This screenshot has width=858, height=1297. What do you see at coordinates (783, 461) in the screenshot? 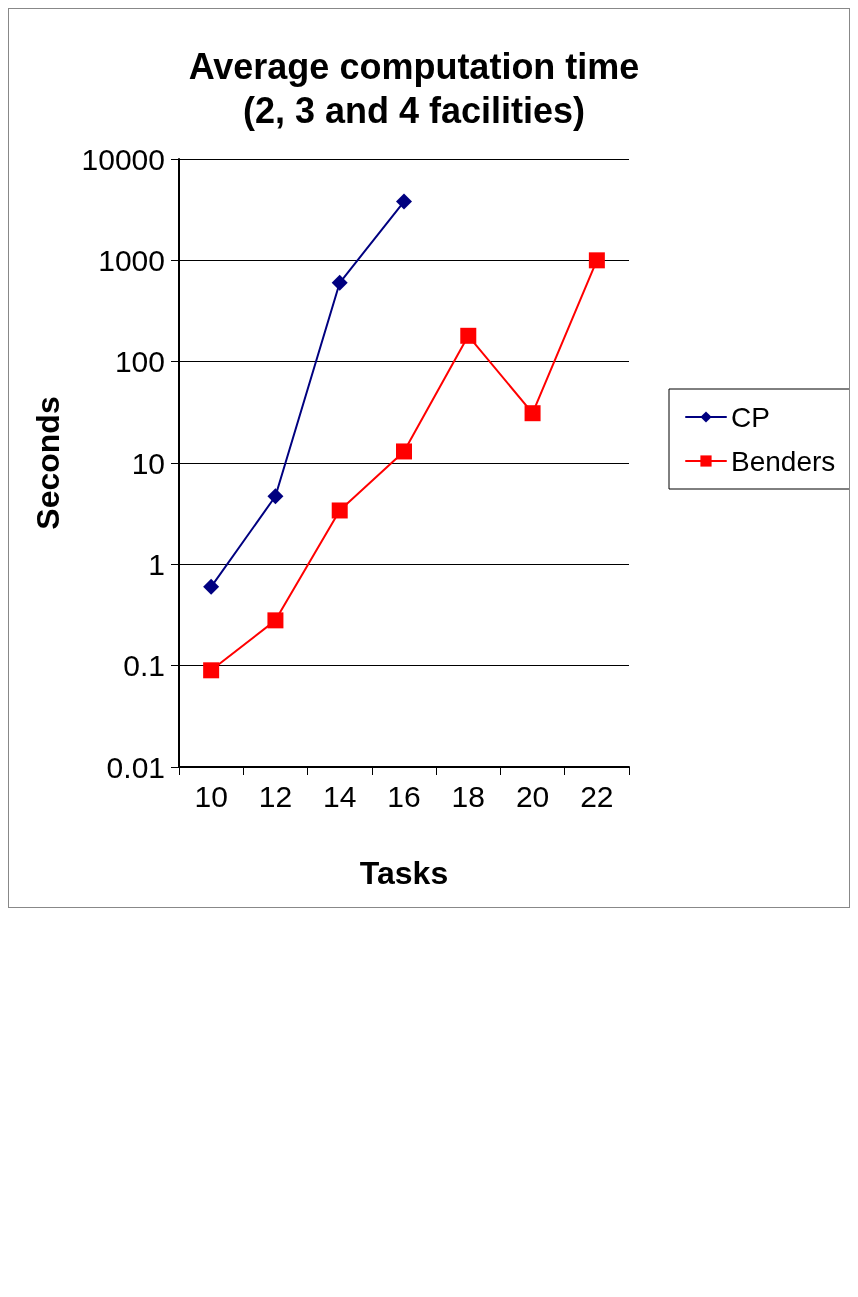
I see `legend-label: Benders` at bounding box center [783, 461].